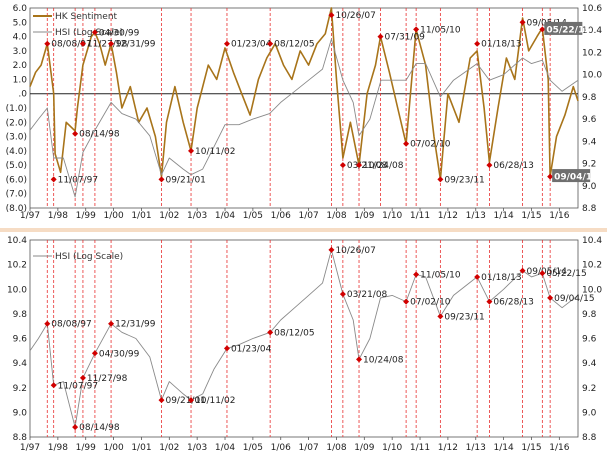  I want to click on x-tick-label: 1/06, so click(281, 216).